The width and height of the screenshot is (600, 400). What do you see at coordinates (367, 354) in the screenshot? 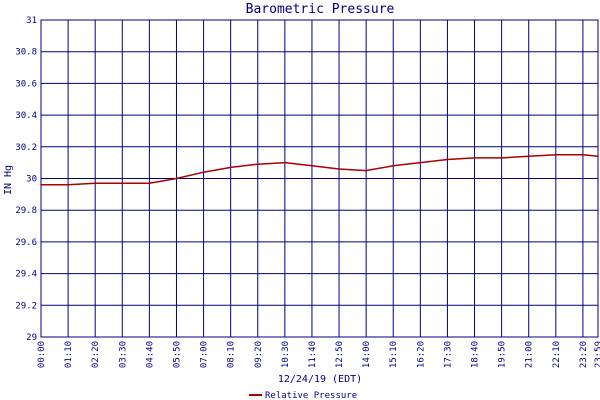
I see `x-tick-label: 14:00` at bounding box center [367, 354].